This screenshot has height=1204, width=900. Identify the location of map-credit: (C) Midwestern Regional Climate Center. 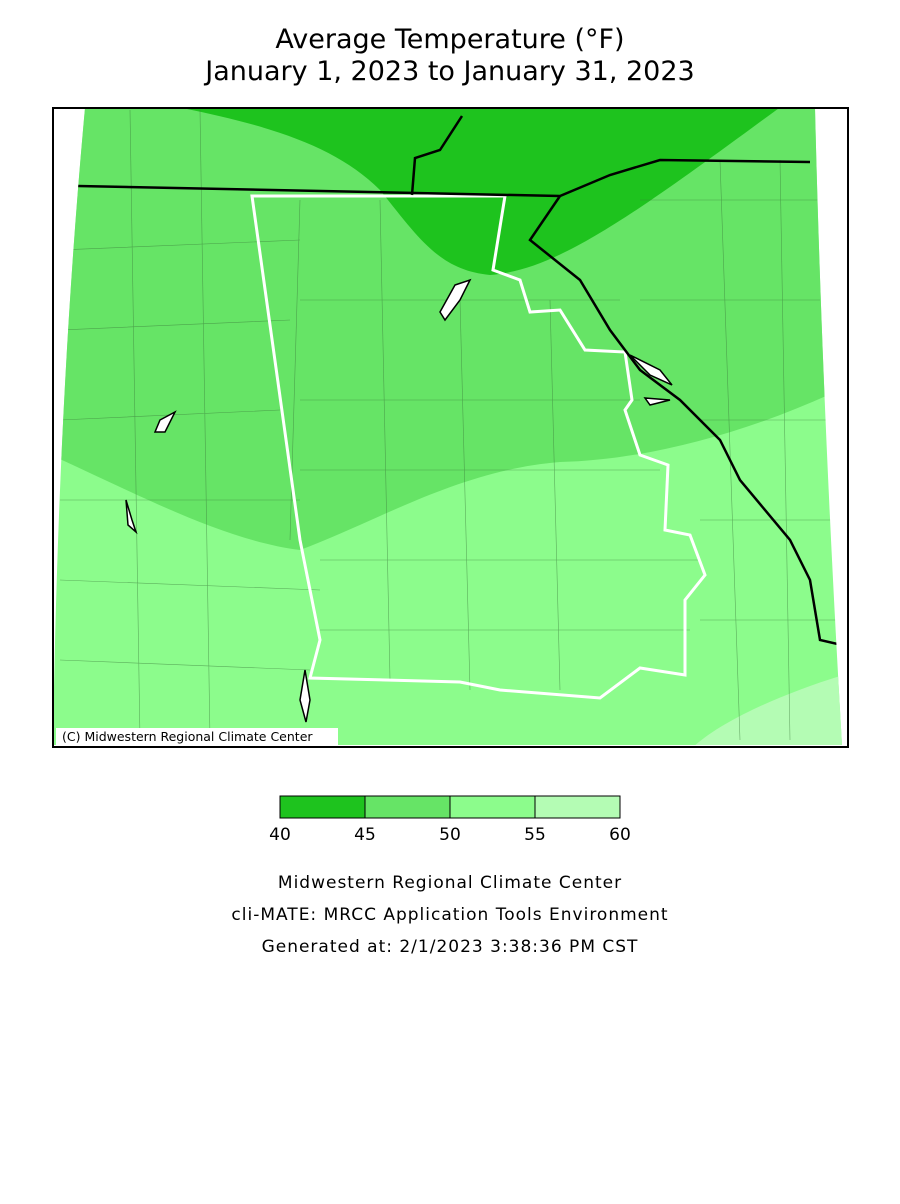
(187, 736).